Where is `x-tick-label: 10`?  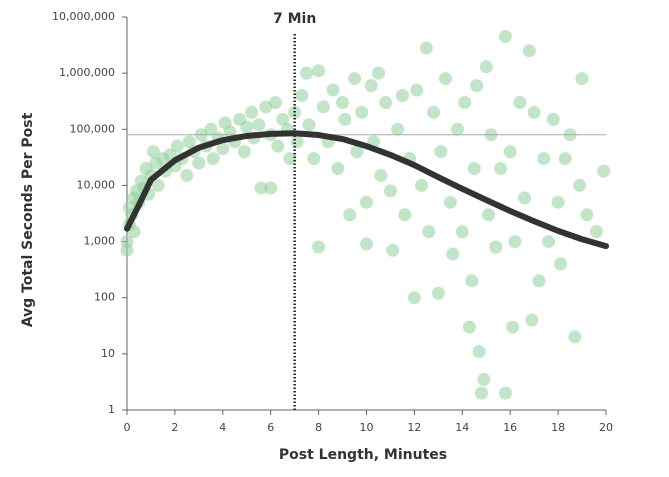 x-tick-label: 10 is located at coordinates (367, 427).